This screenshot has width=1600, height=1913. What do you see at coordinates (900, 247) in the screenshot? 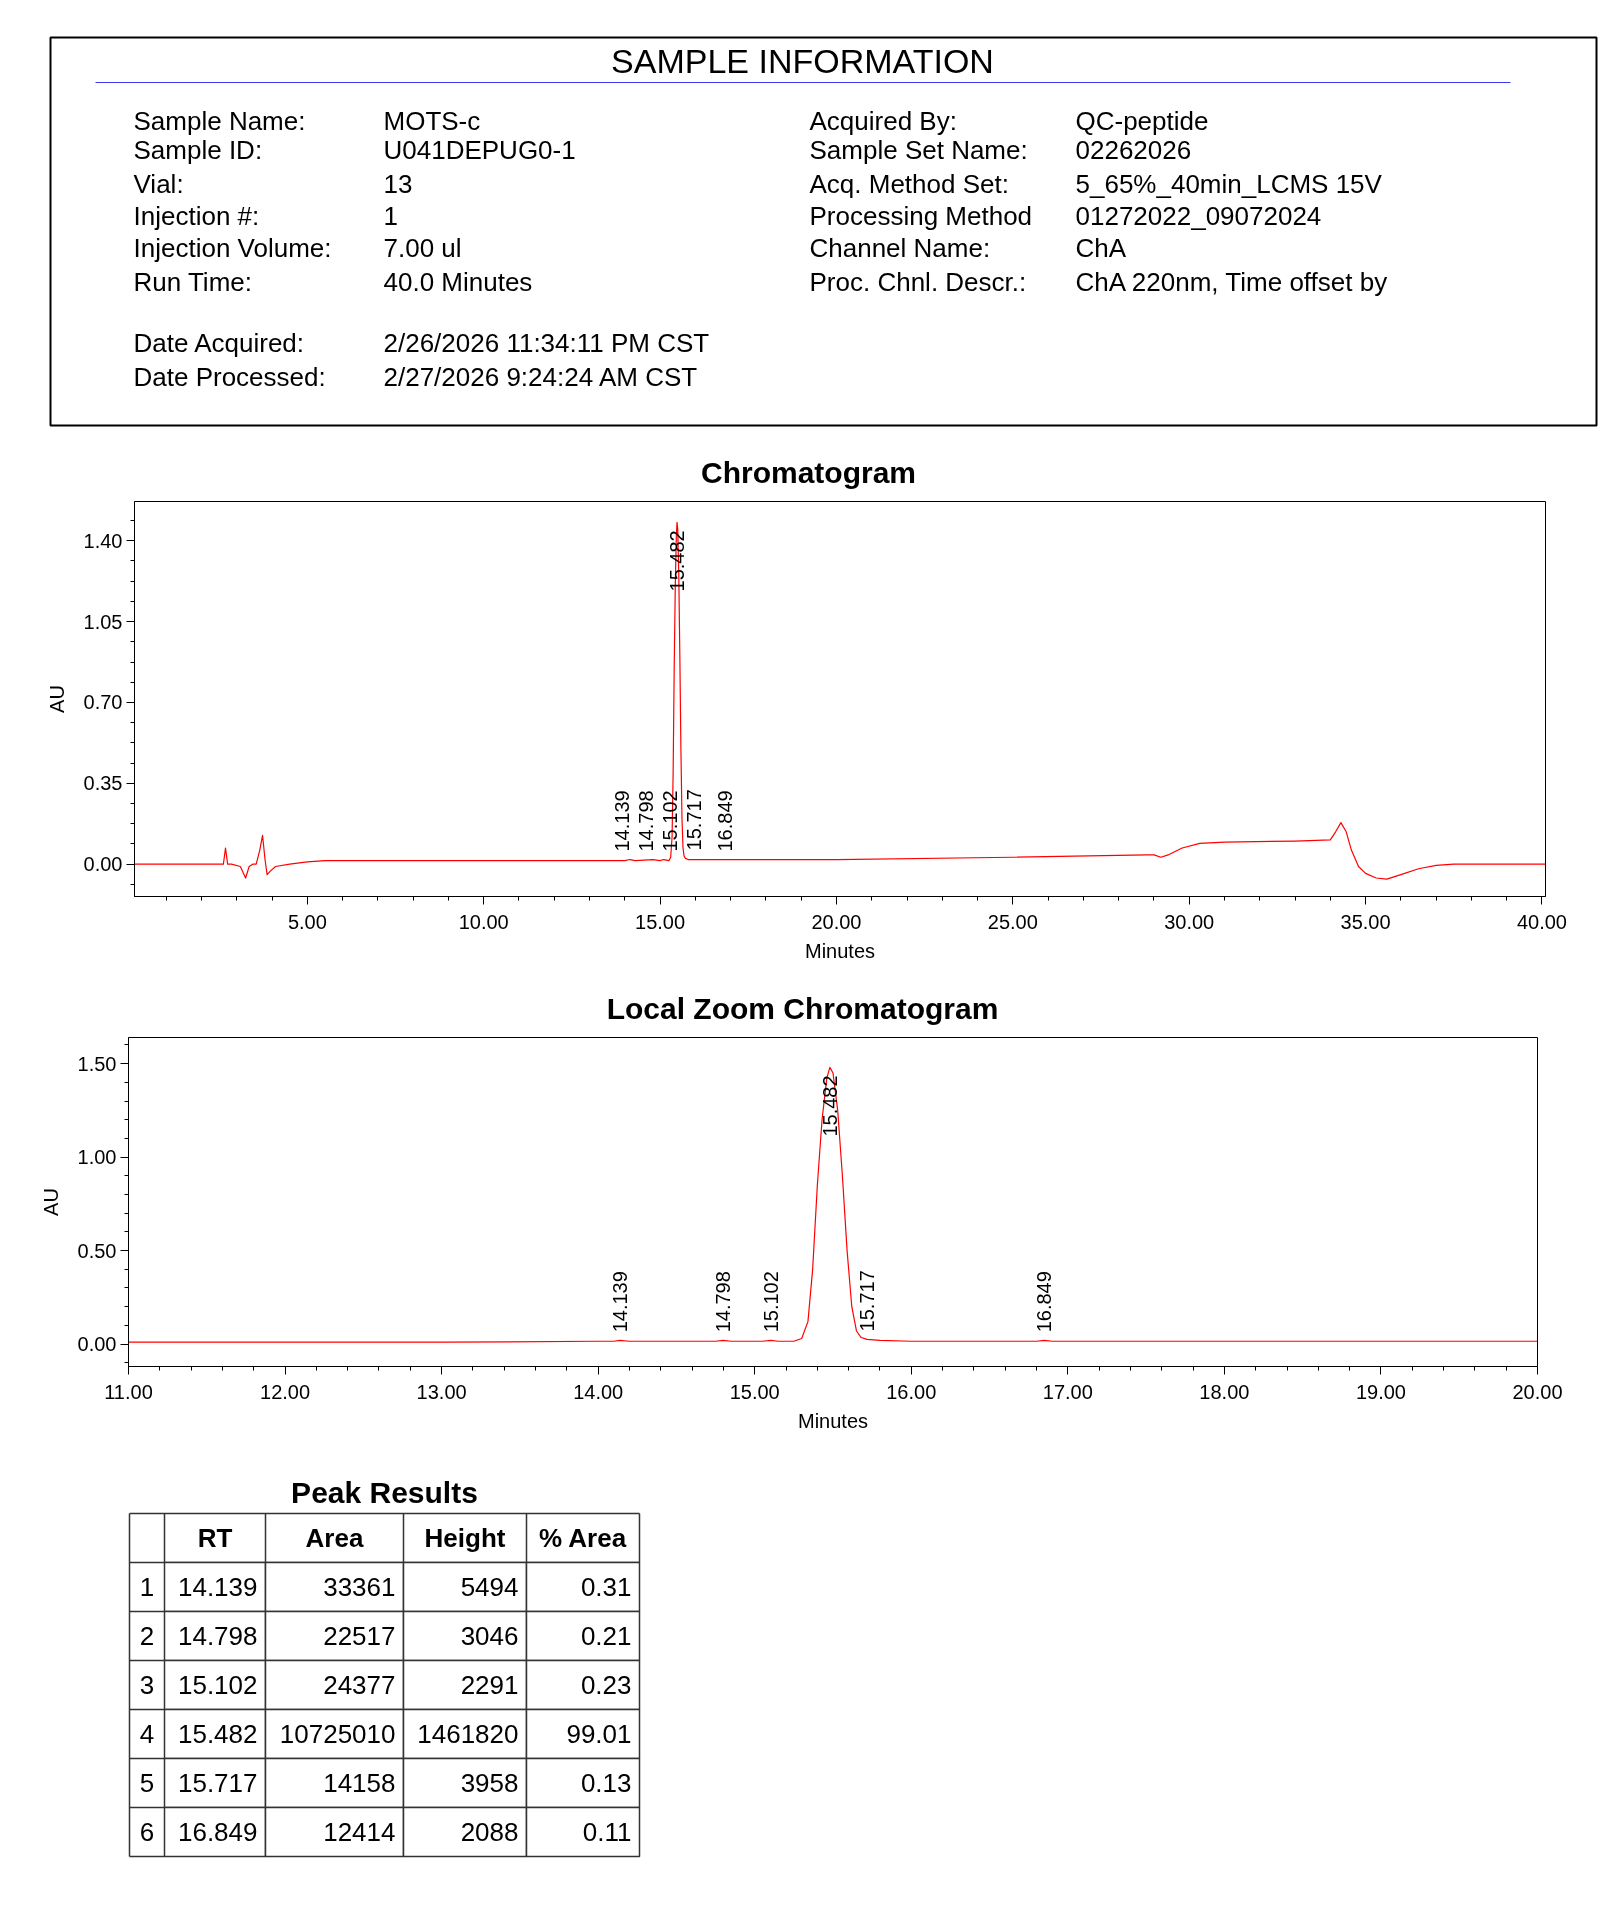
I see `text: Channel Name:` at bounding box center [900, 247].